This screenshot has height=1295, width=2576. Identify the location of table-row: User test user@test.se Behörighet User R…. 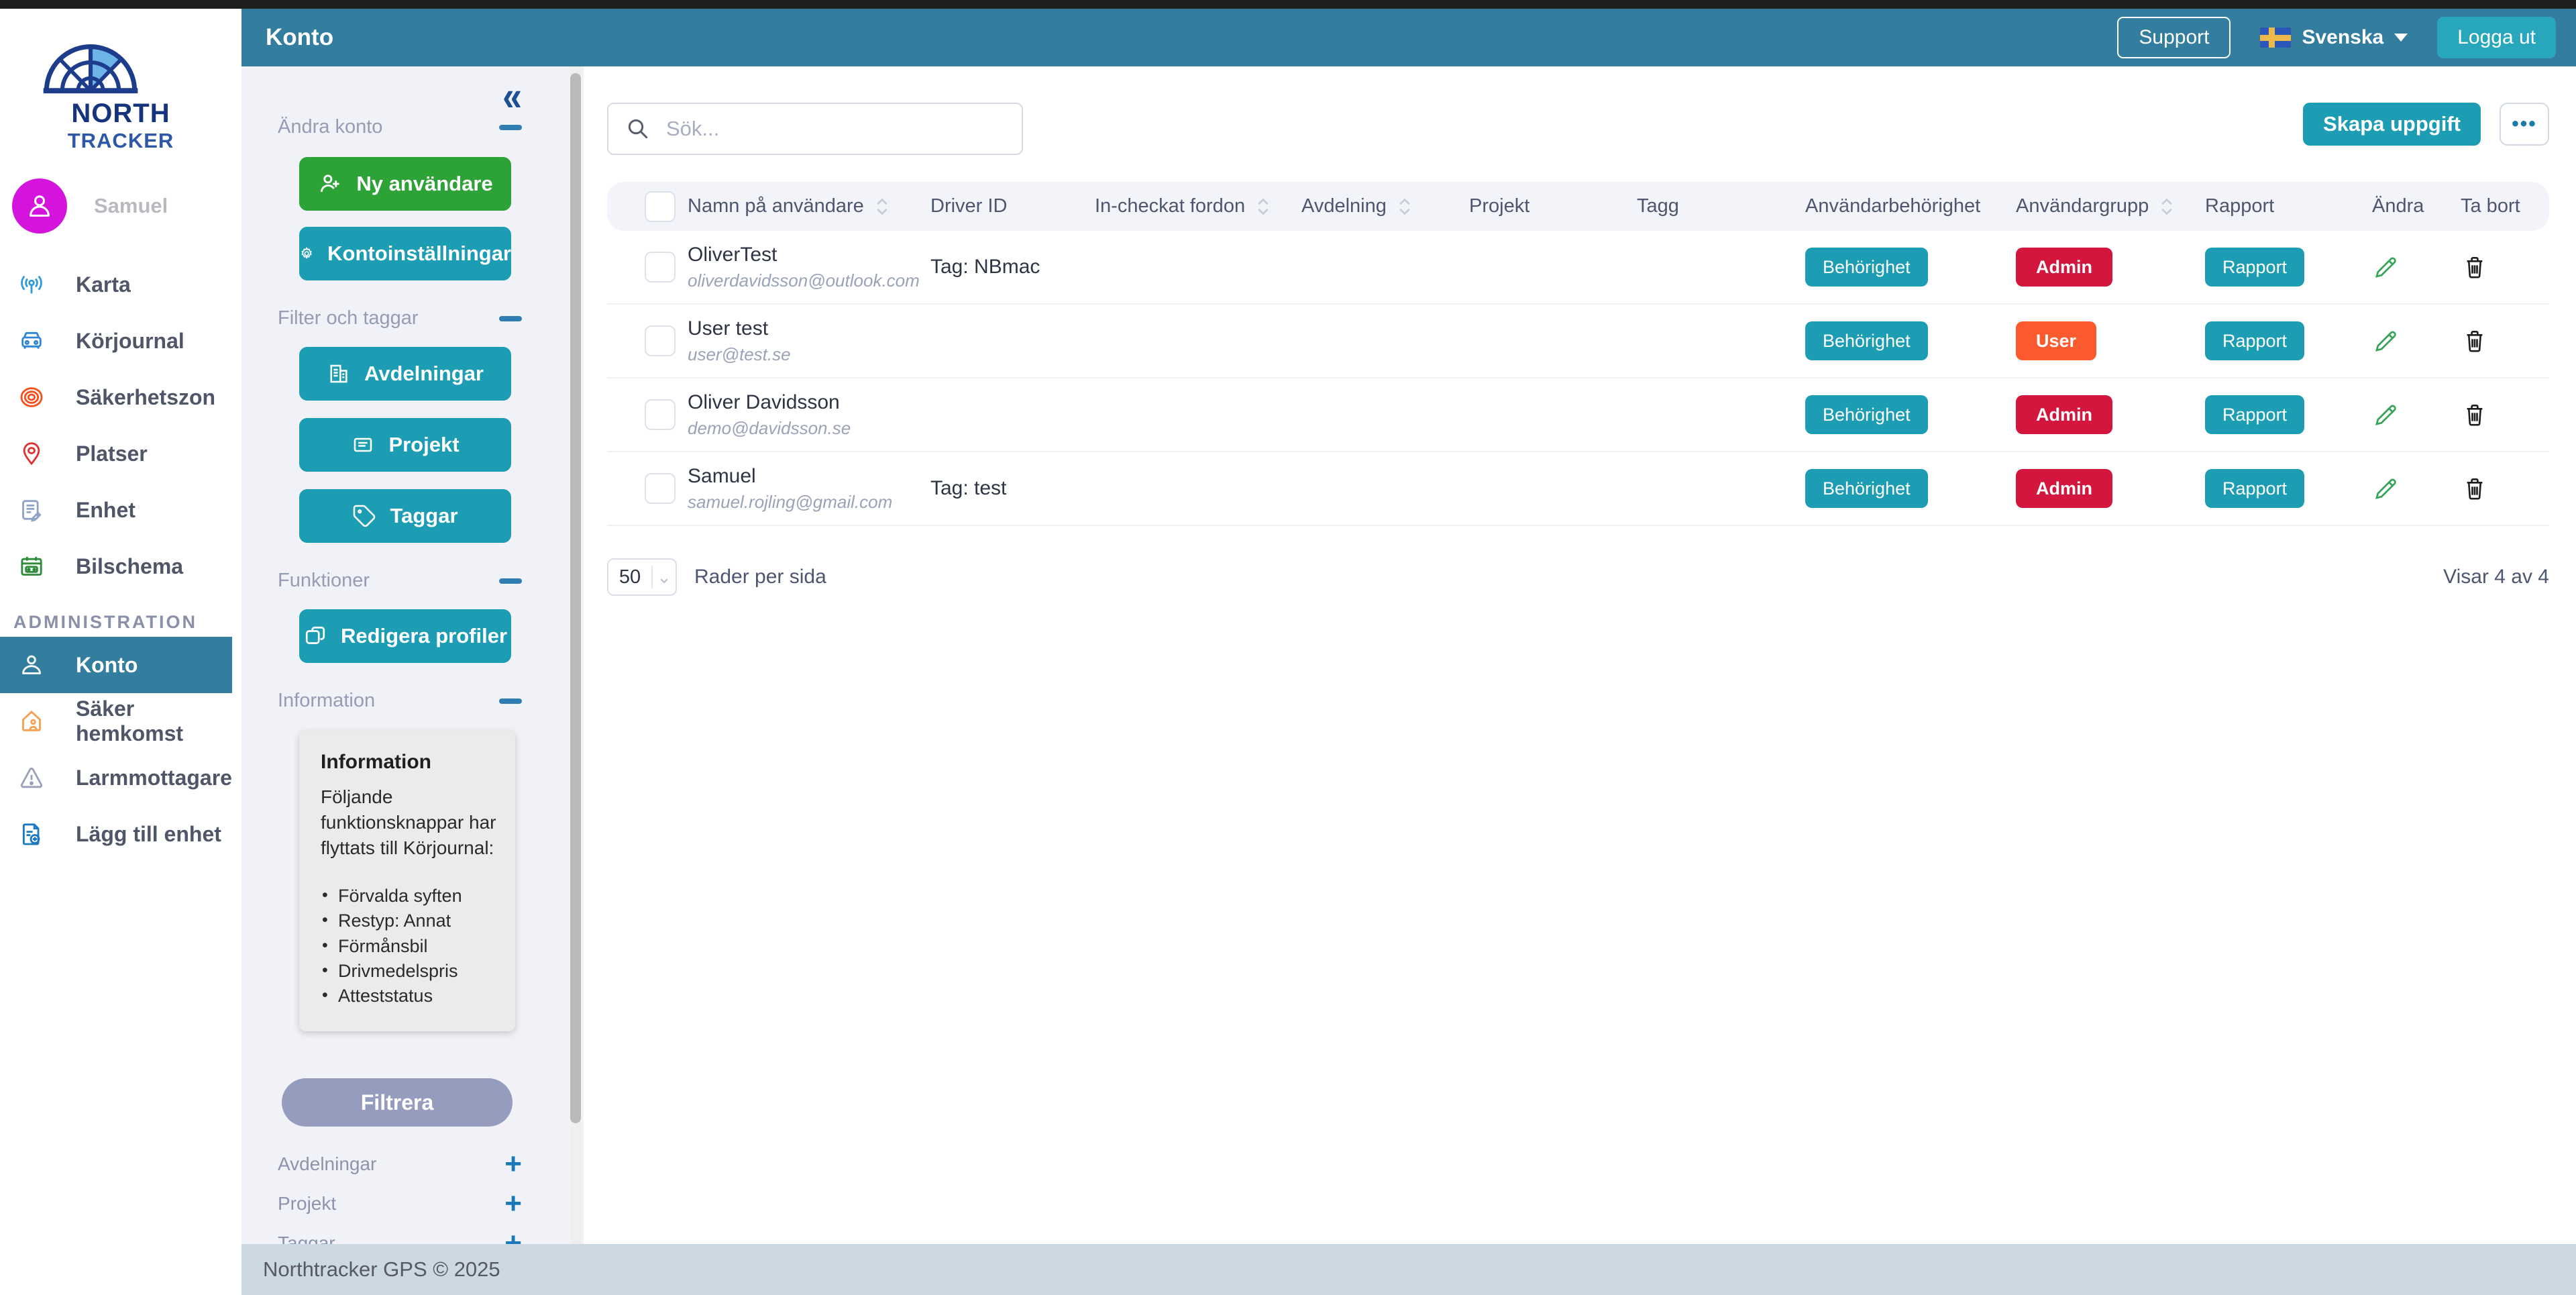
(1578, 341).